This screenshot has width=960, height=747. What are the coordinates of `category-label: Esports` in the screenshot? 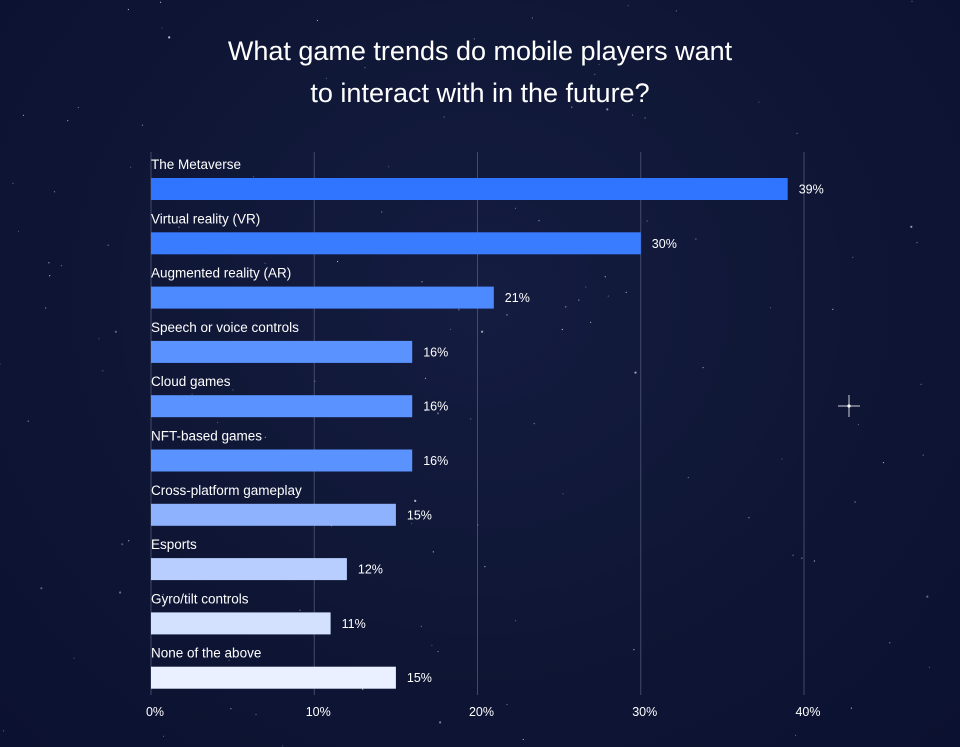 It's located at (174, 544).